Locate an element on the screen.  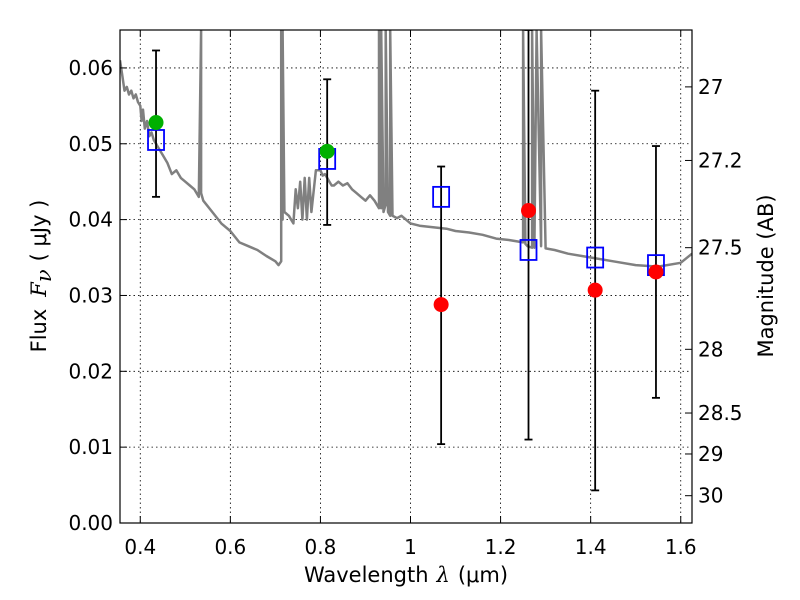
y2-tick-label: 30 is located at coordinates (710, 496).